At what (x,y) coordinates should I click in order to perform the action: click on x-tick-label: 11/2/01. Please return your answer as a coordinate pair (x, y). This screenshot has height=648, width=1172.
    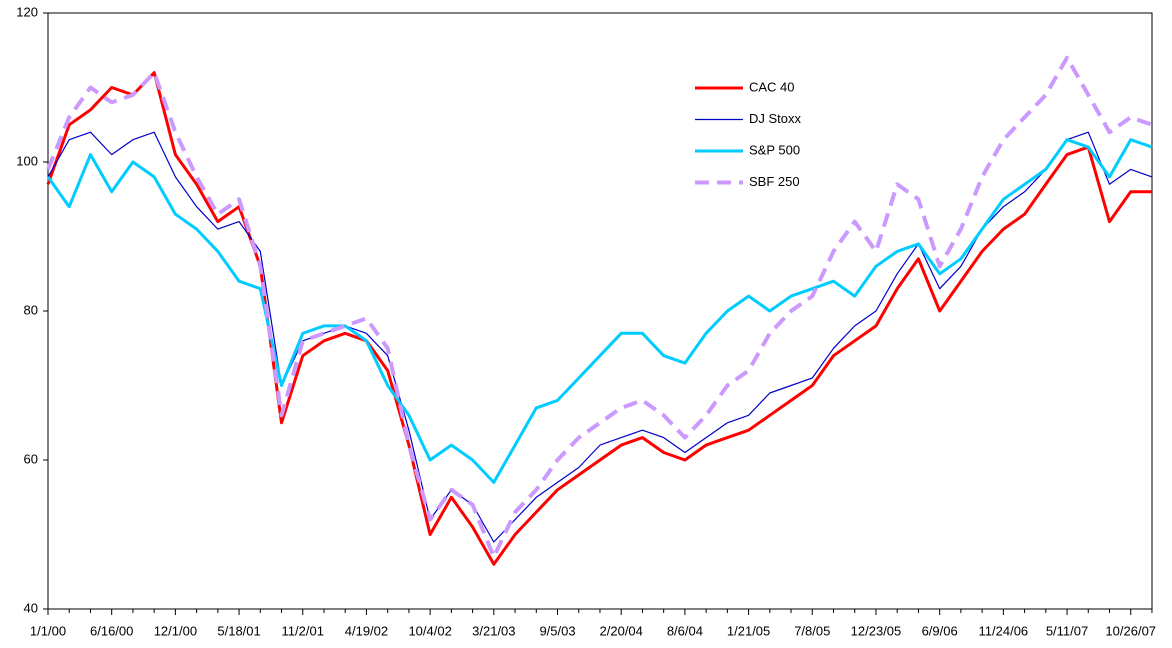
    Looking at the image, I should click on (303, 630).